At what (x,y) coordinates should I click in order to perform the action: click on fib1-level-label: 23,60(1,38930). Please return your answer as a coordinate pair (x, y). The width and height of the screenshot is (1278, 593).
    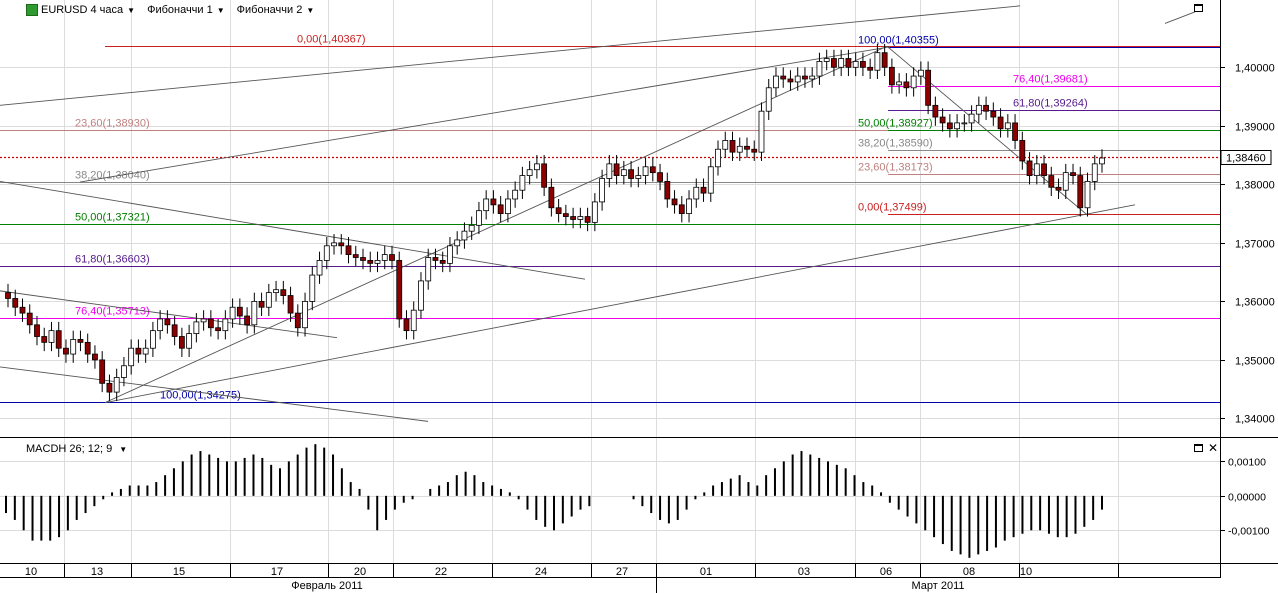
    Looking at the image, I should click on (112, 124).